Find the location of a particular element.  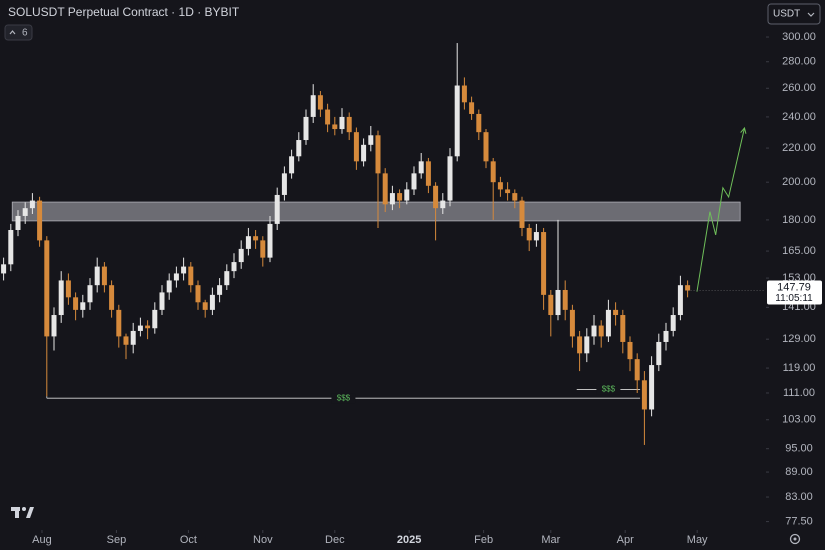

y-tick-label: 83.00 is located at coordinates (799, 497).